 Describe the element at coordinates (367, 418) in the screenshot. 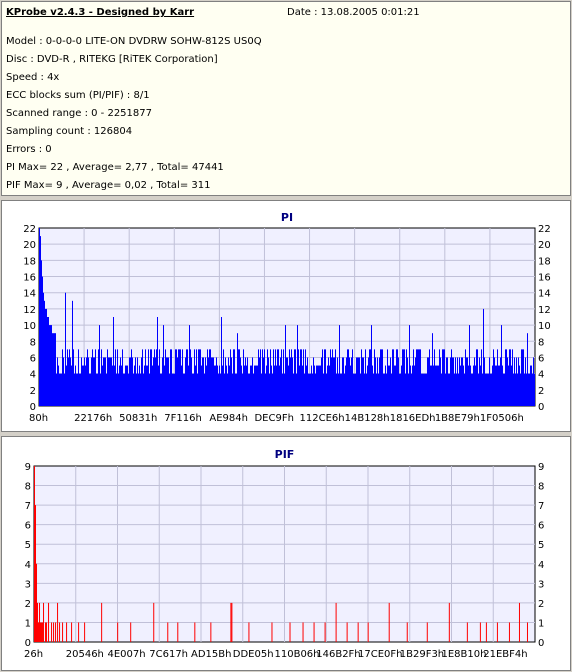

I see `x-tick-label: 14B128h` at that location.